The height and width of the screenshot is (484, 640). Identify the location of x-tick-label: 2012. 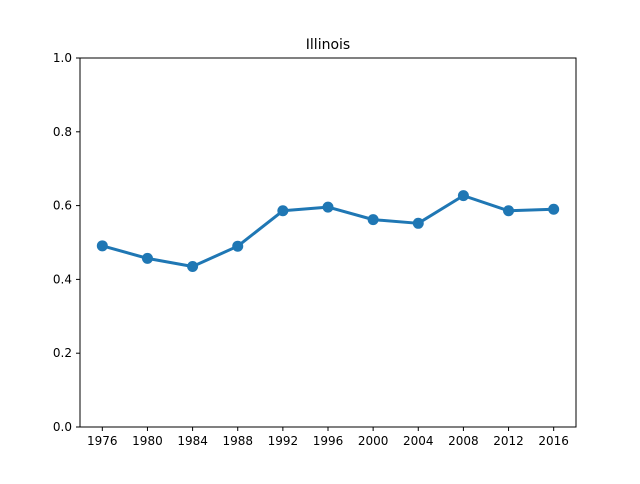
(508, 441).